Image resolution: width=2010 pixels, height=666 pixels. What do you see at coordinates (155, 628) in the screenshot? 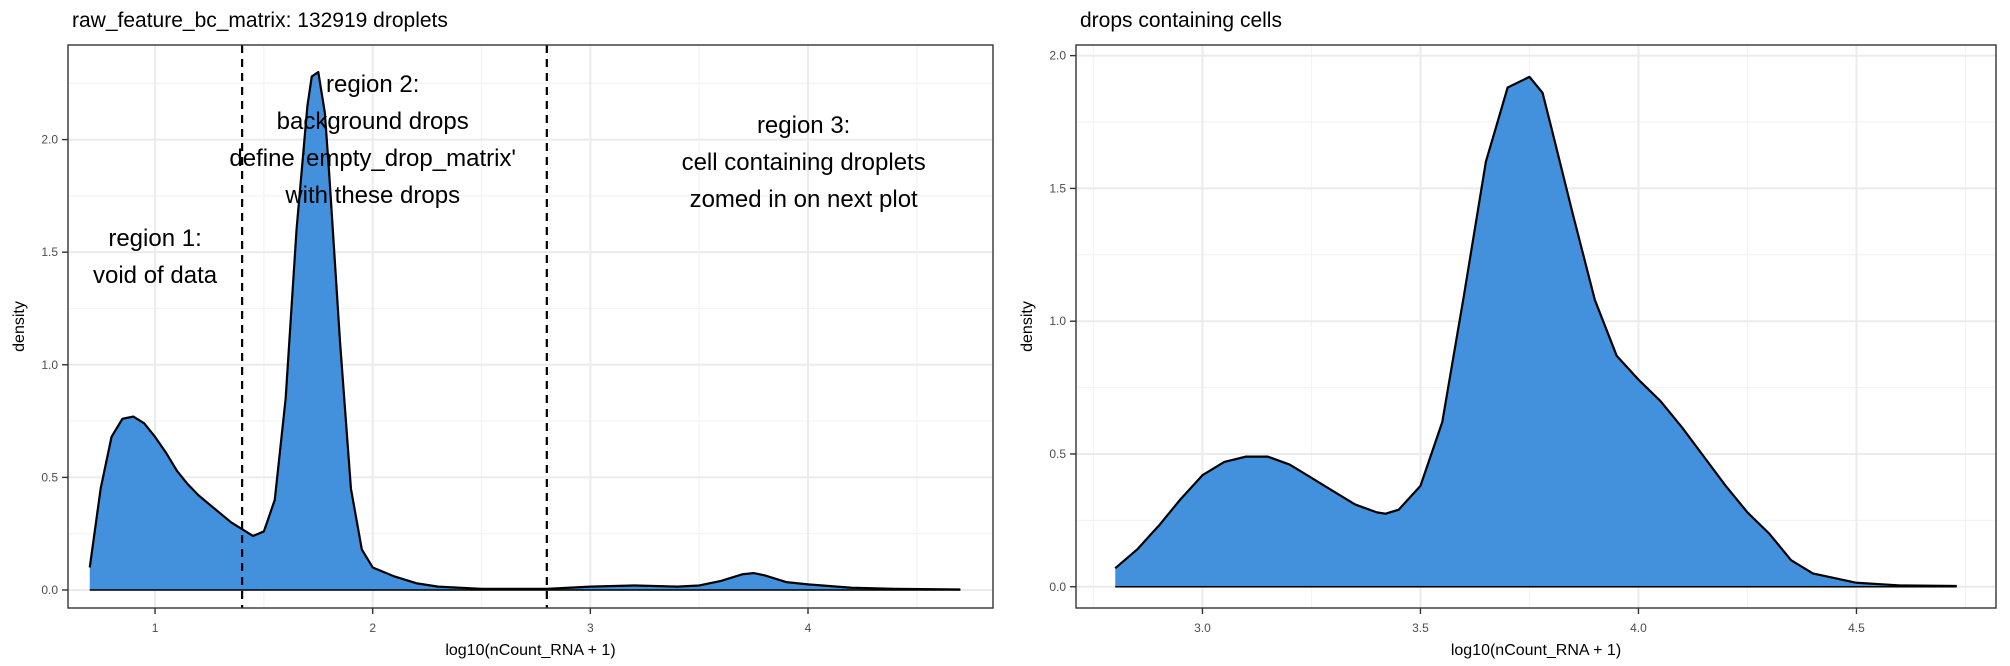
I see `x-tick-label: 1` at bounding box center [155, 628].